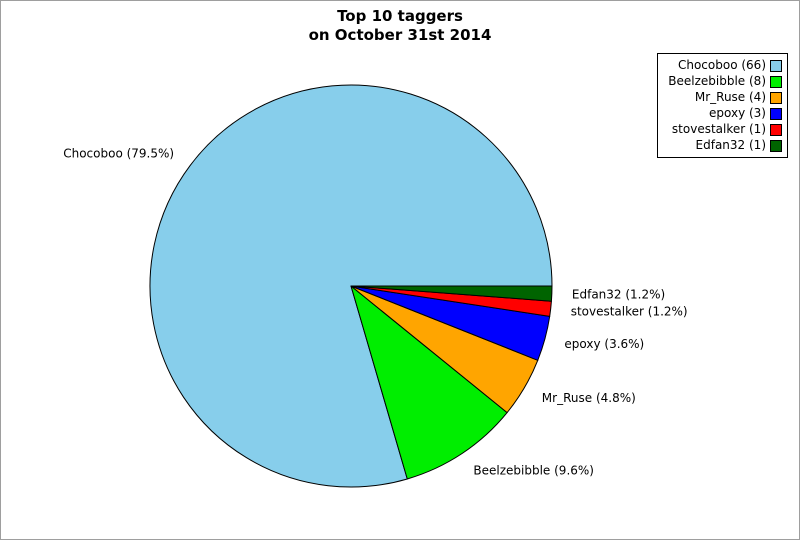 This screenshot has width=800, height=541. I want to click on legend-label: stovestalker (1), so click(718, 129).